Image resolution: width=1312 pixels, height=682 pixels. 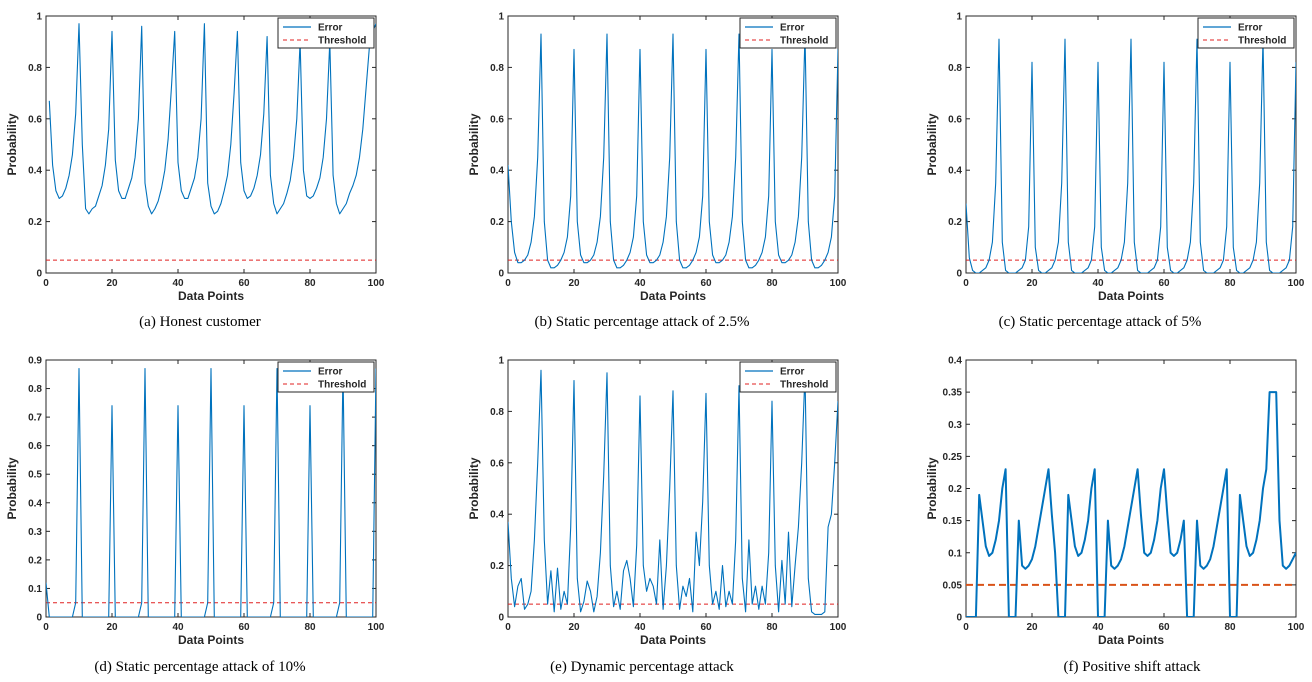 I want to click on y-tick-label: 0.9, so click(x=35, y=361).